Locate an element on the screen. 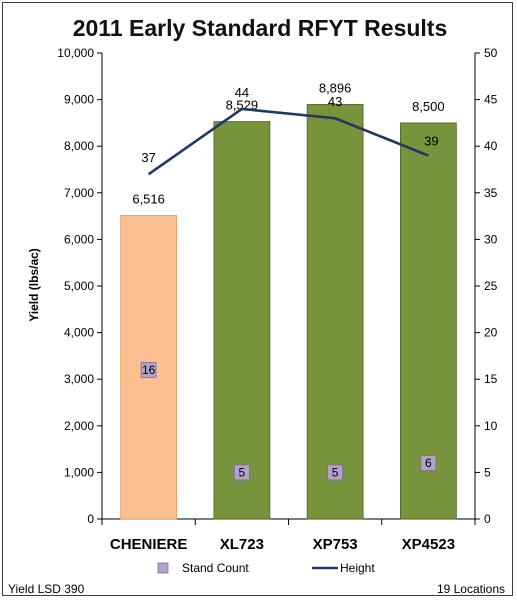  y2-tick-label: 10 is located at coordinates (491, 426).